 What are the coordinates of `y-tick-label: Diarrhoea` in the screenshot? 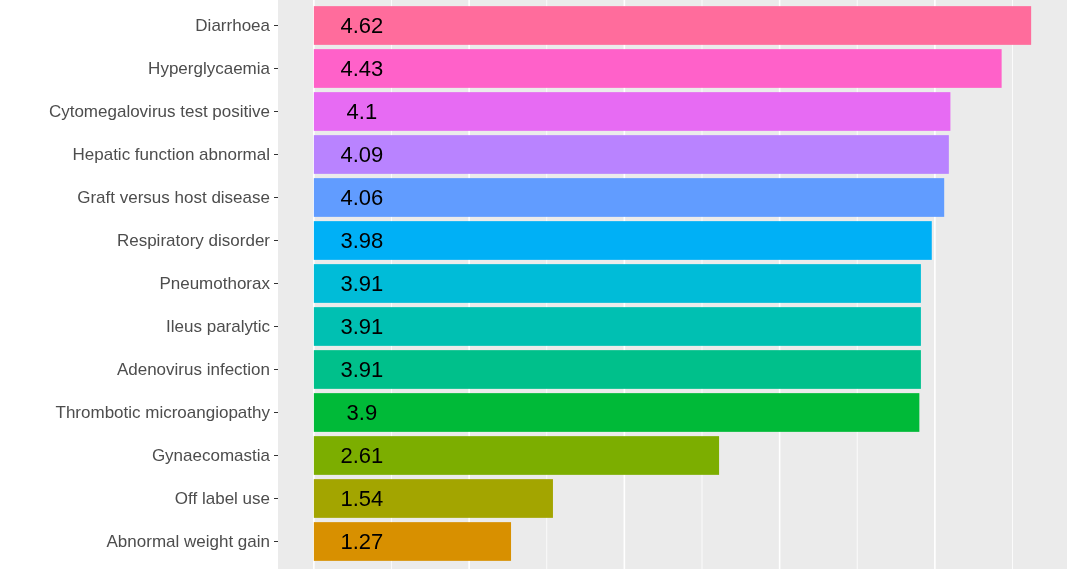 It's located at (233, 26).